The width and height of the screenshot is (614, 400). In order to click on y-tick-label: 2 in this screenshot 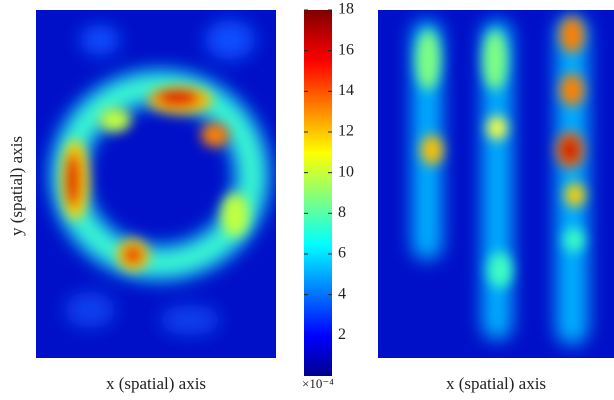, I will do `click(342, 334)`.